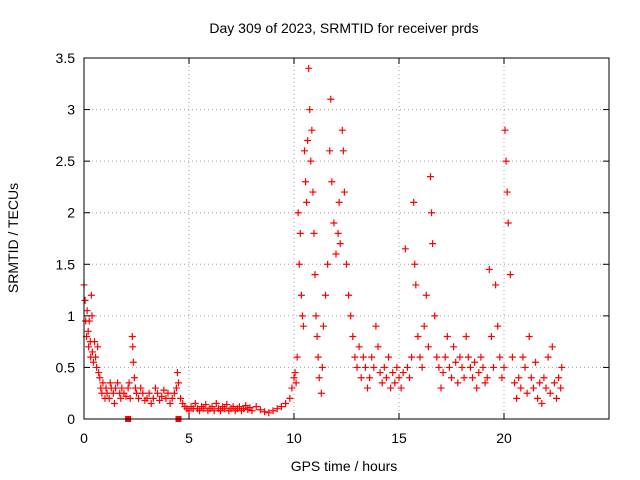 The height and width of the screenshot is (480, 640). Describe the element at coordinates (294, 438) in the screenshot. I see `x-tick-label: 10` at that location.